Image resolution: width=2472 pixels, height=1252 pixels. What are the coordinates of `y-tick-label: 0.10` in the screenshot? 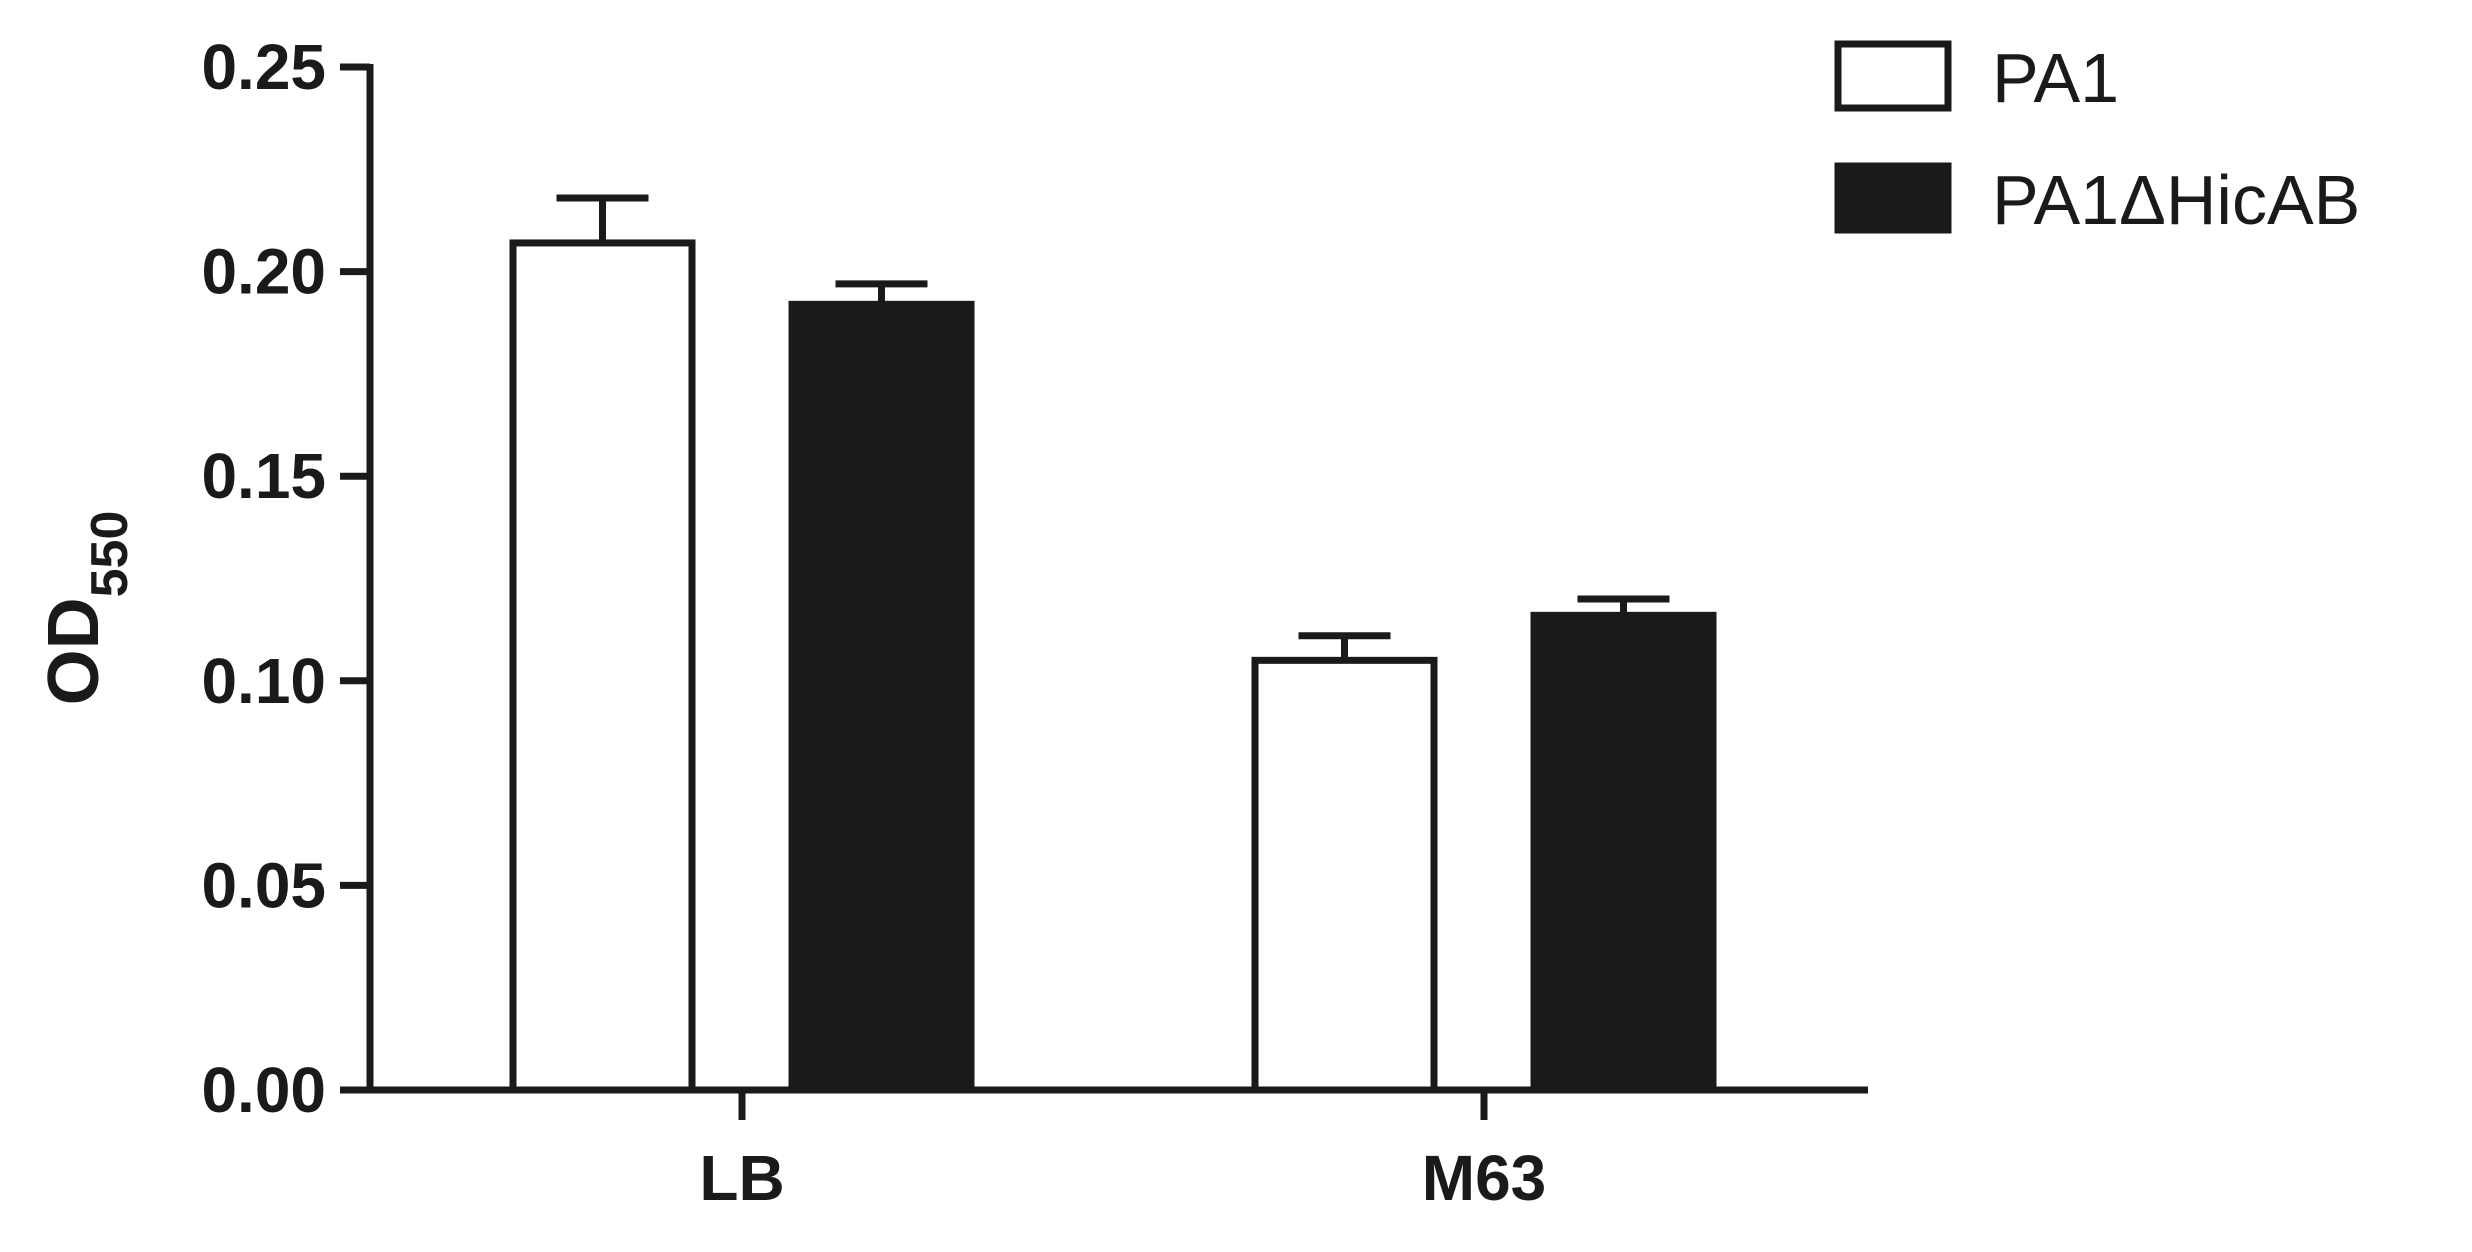 It's located at (263, 681).